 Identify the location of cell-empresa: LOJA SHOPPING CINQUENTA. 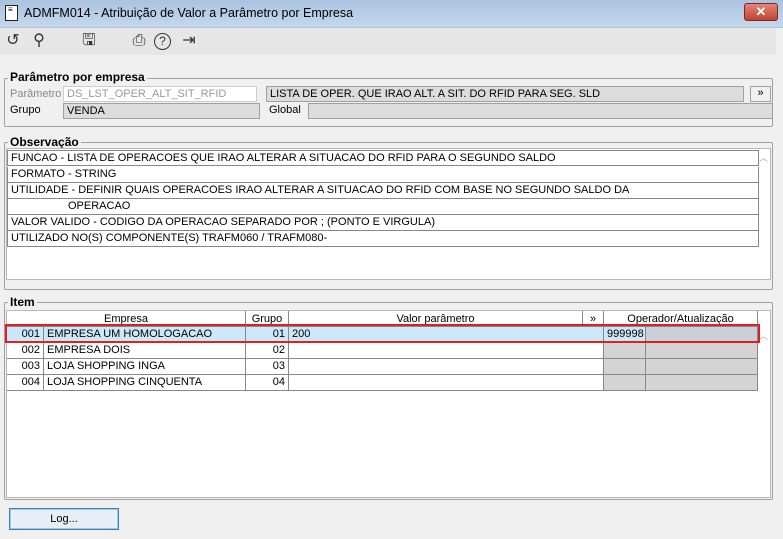
(145, 383).